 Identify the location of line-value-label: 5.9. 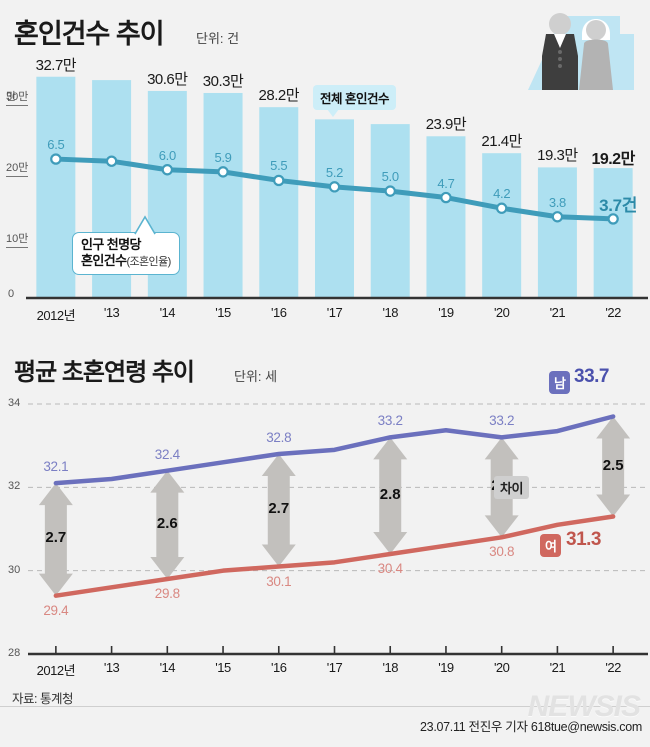
(223, 157).